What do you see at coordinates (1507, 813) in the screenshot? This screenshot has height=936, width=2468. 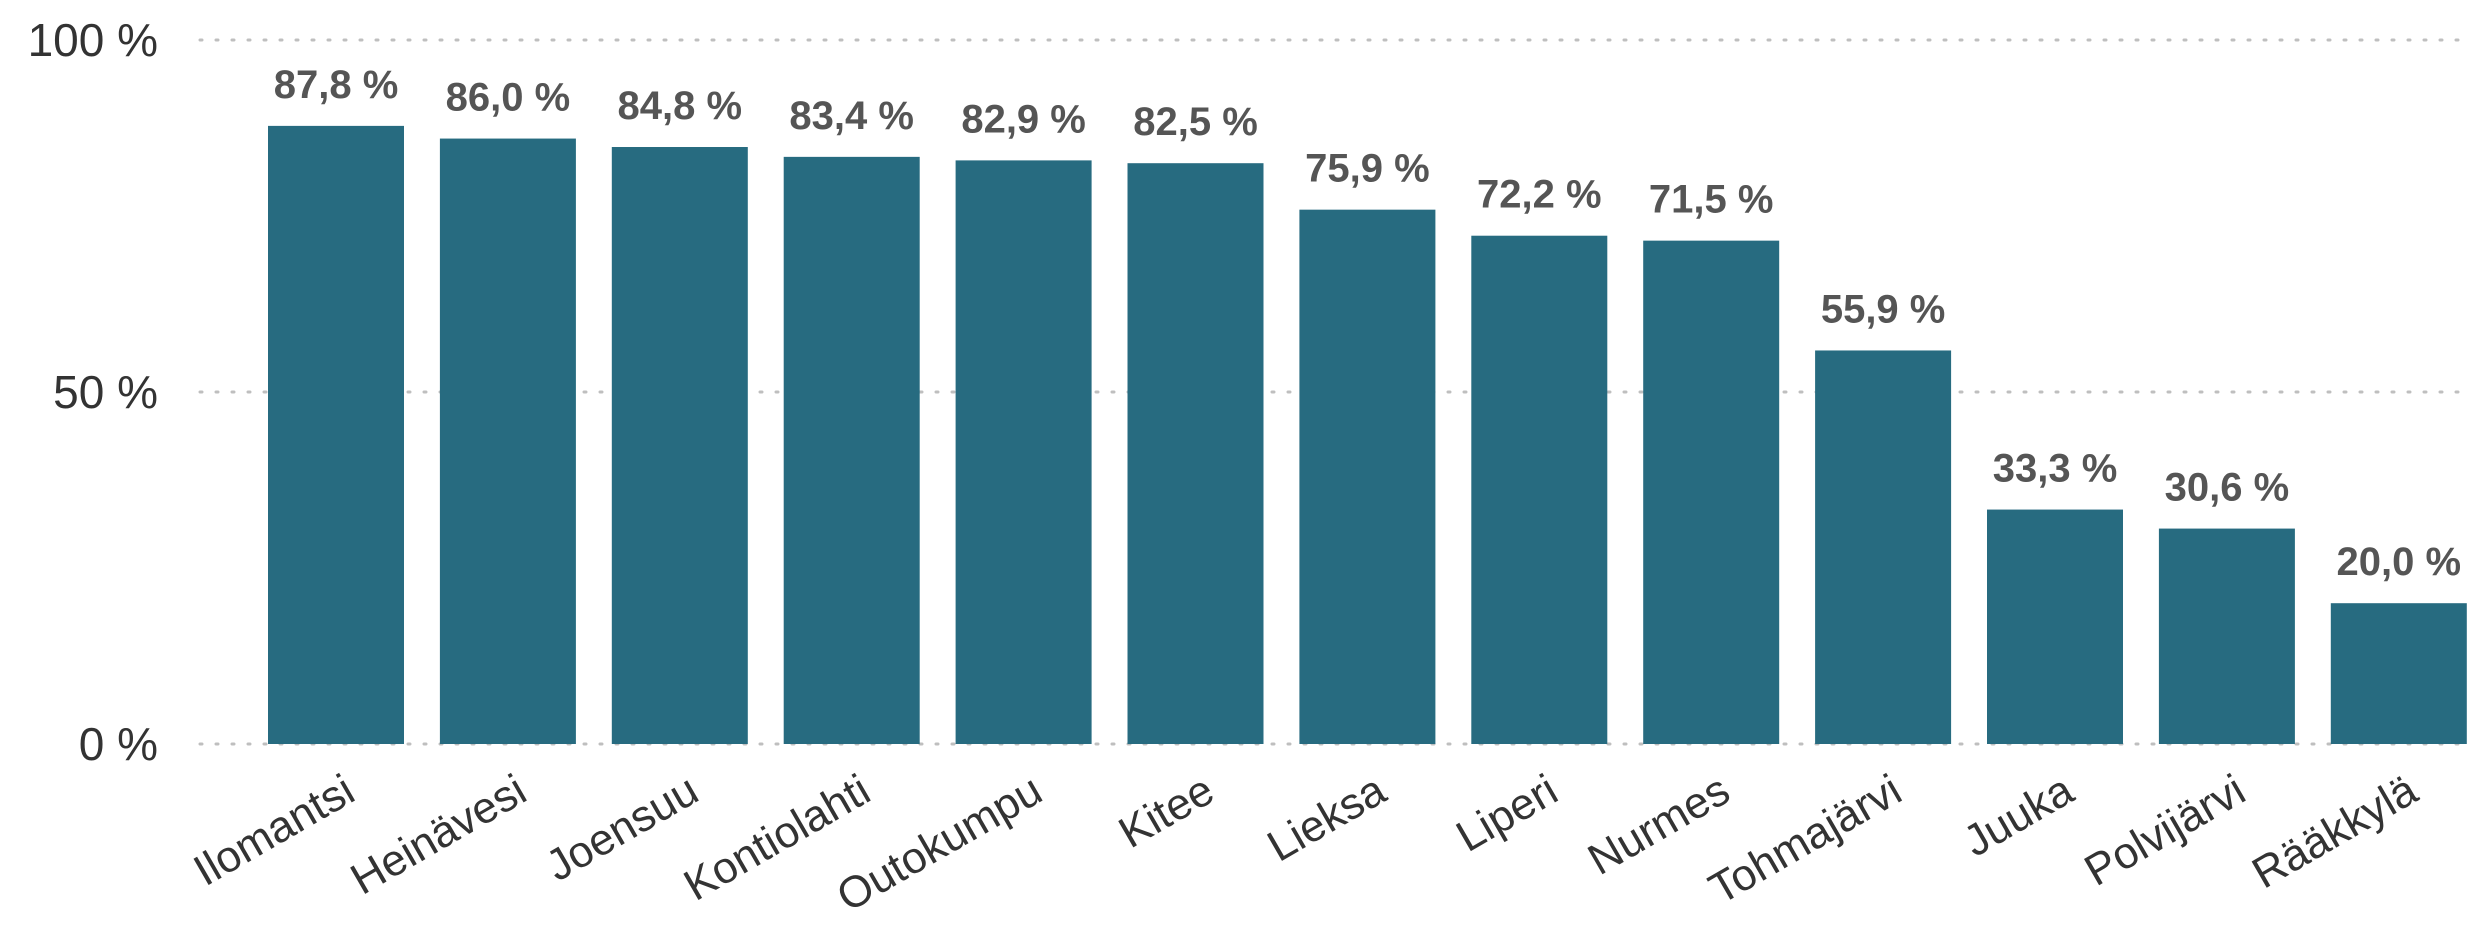 I see `x-tick-label: Liperi` at bounding box center [1507, 813].